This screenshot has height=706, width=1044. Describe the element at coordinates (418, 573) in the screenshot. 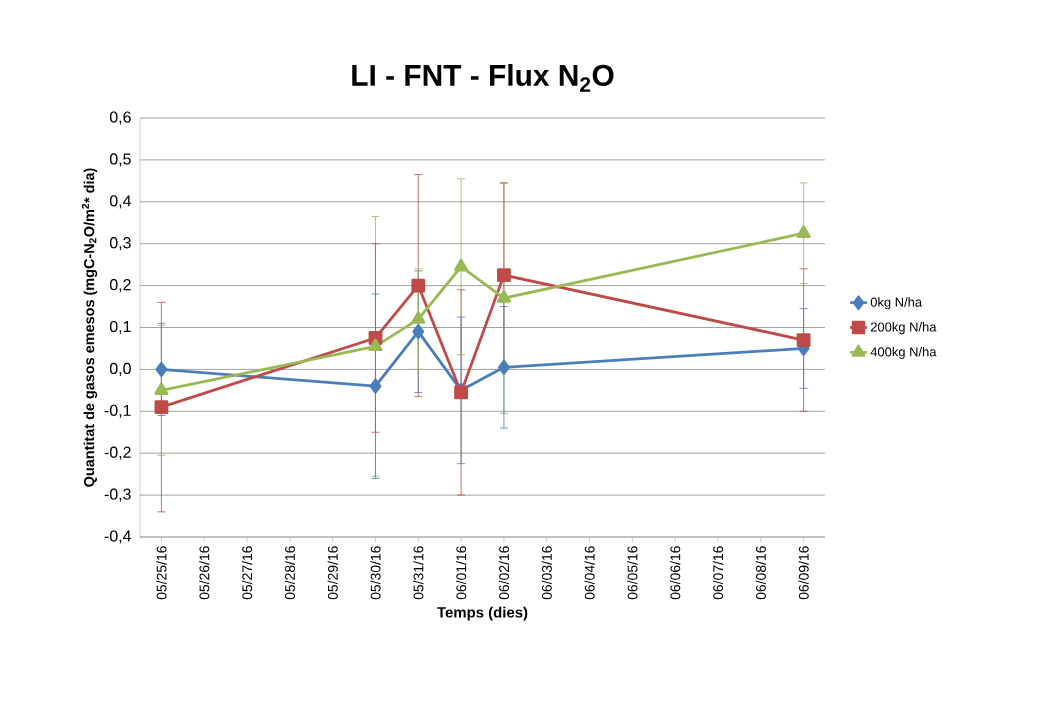

I see `x-tick-label: 05/31/16` at that location.